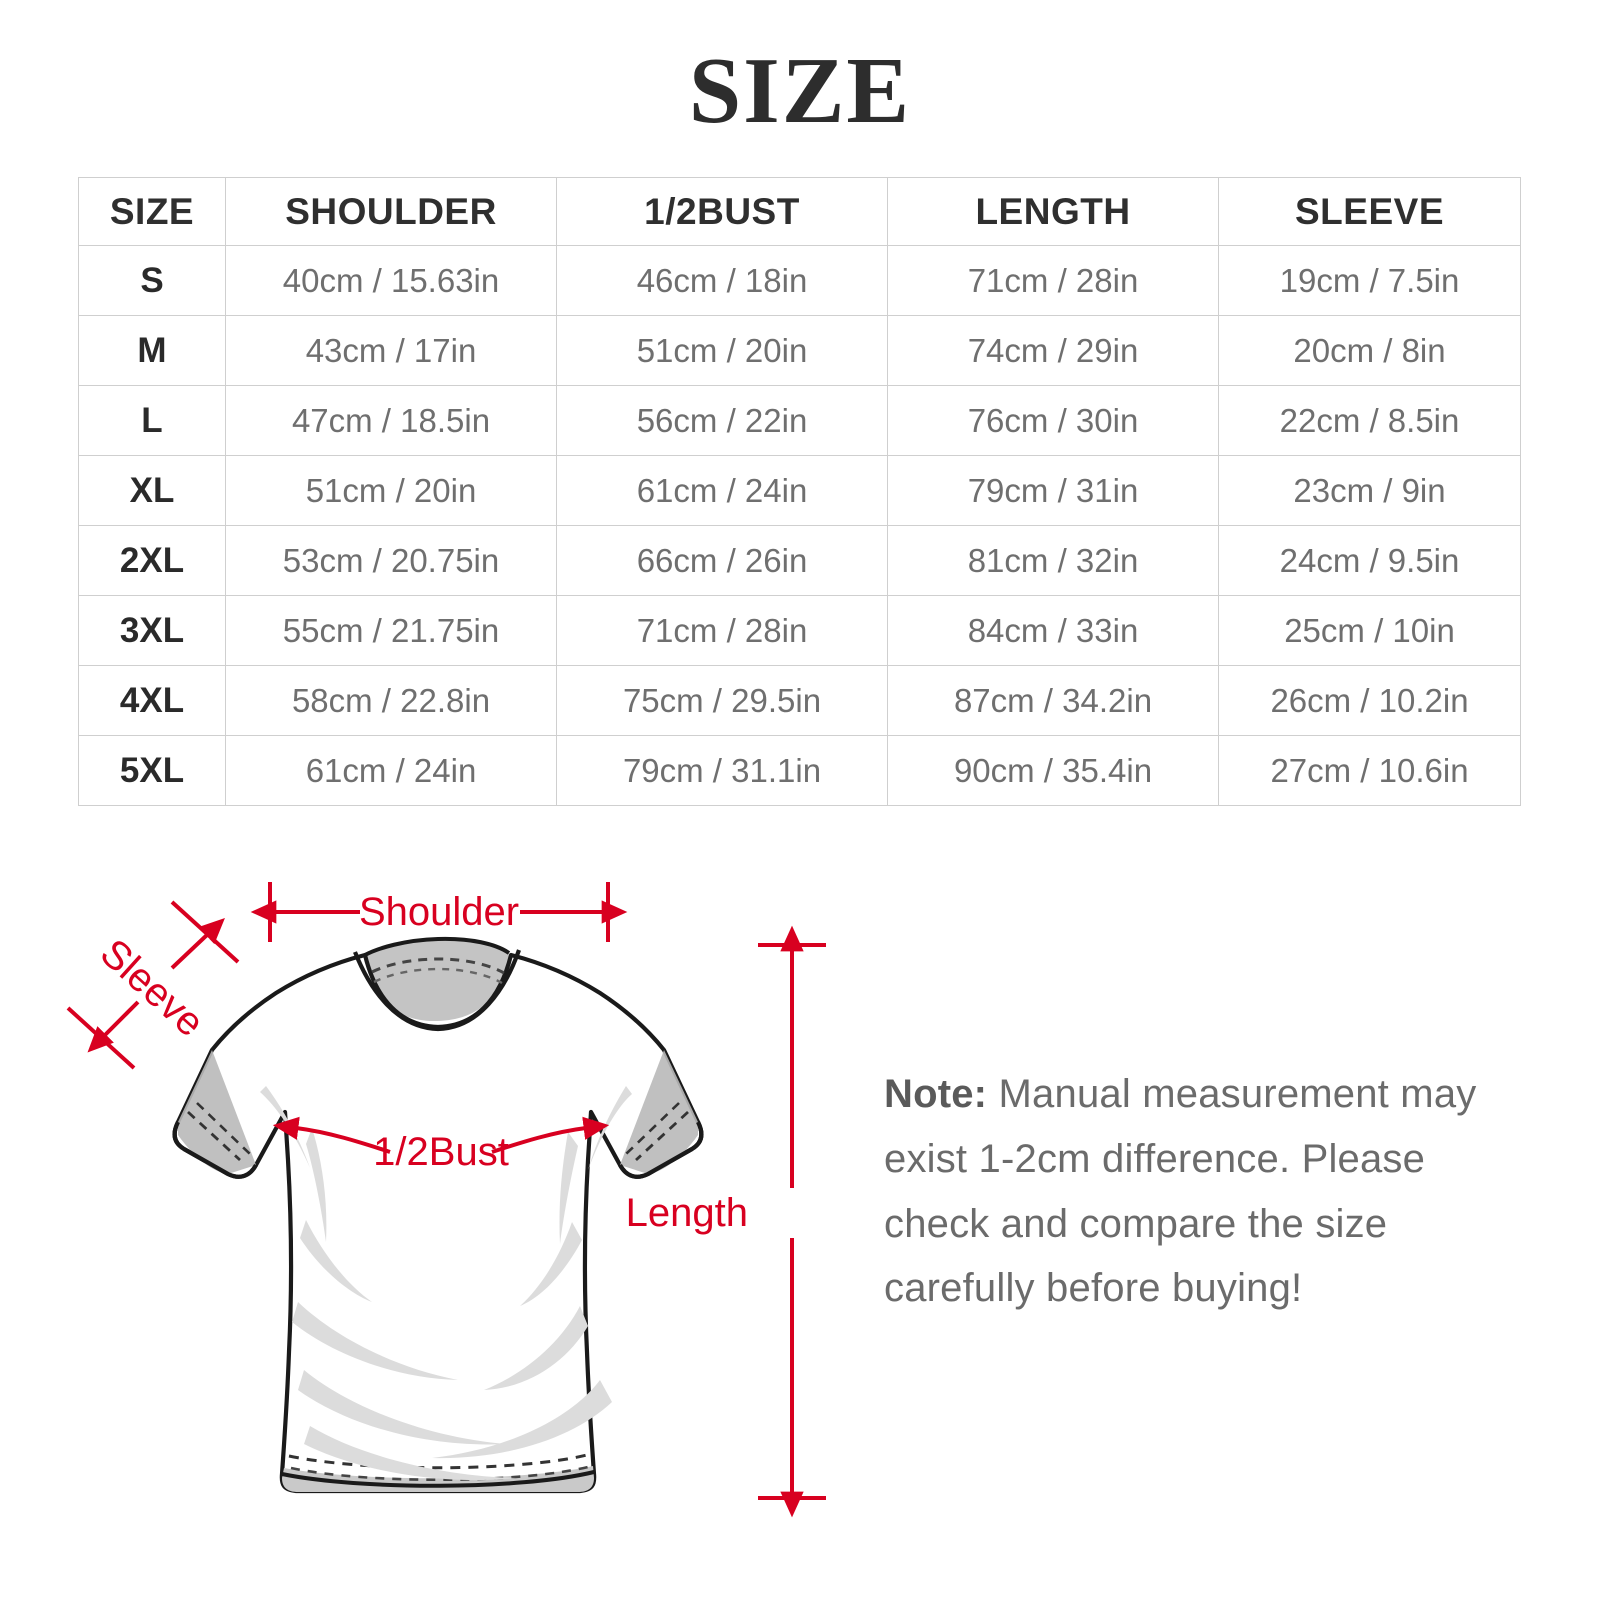 This screenshot has width=1600, height=1600. I want to click on bust-label: 1/2Bust, so click(441, 1152).